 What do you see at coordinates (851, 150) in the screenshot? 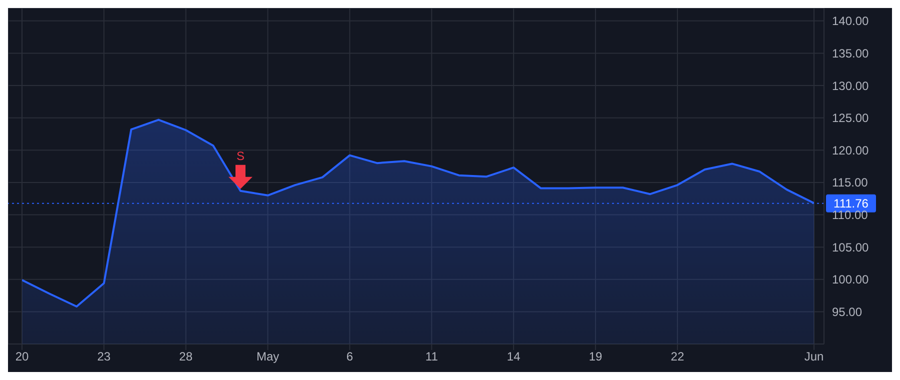
I see `y-tick-label: 120.00` at bounding box center [851, 150].